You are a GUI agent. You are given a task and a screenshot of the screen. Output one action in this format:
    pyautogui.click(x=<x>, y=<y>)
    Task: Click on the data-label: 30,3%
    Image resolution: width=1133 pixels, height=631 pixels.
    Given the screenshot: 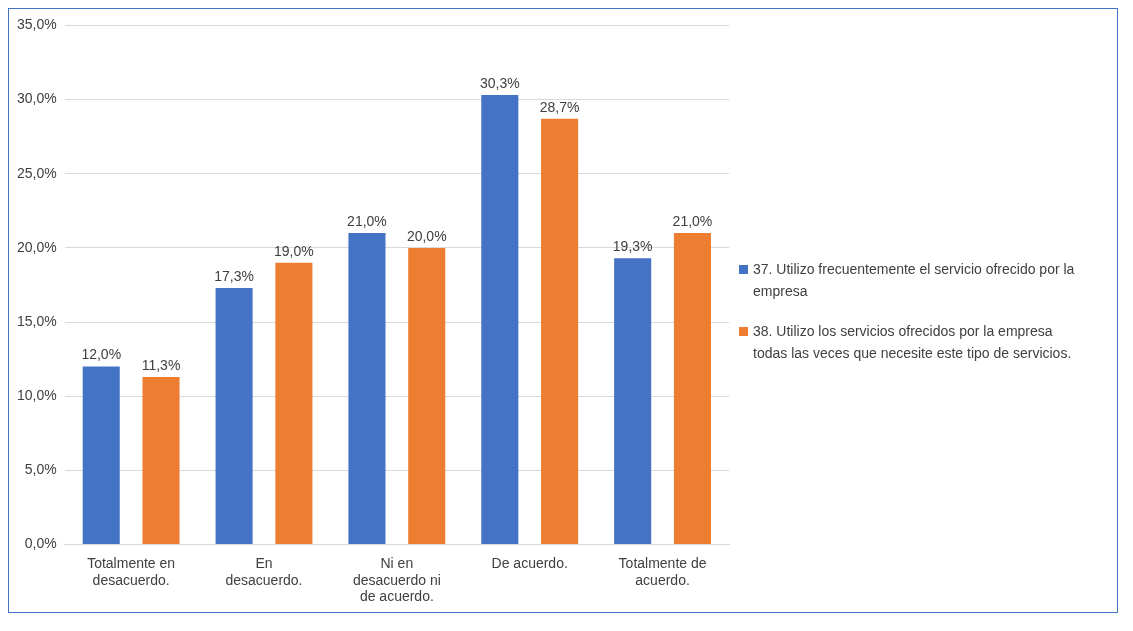 What is the action you would take?
    pyautogui.click(x=499, y=82)
    